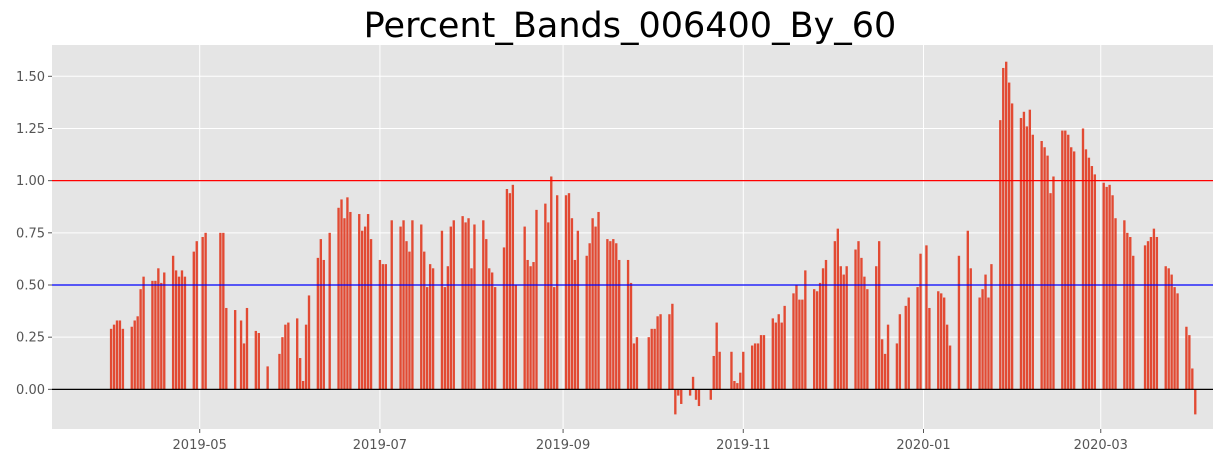 The width and height of the screenshot is (1222, 464). What do you see at coordinates (200, 445) in the screenshot?
I see `x-tick-label: 2019-05` at bounding box center [200, 445].